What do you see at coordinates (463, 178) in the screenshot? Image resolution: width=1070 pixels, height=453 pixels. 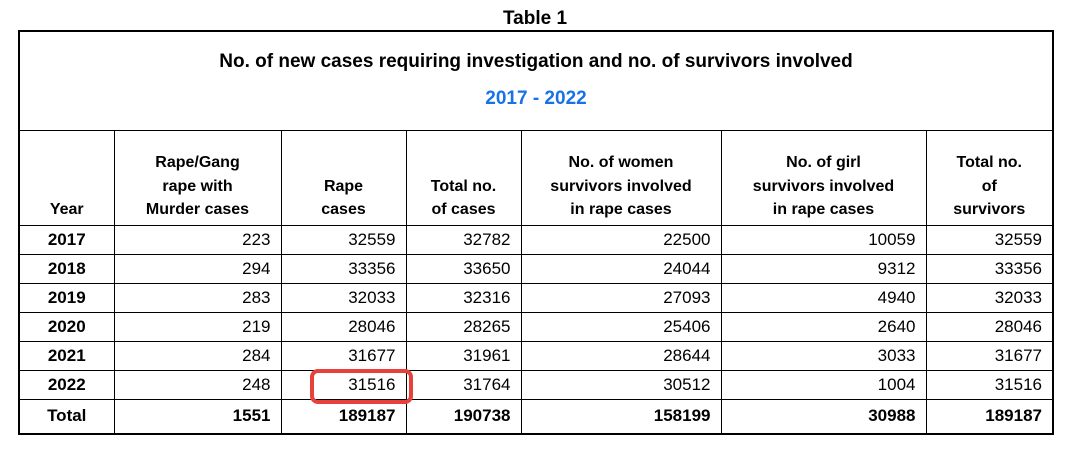 I see `column-header-3: Total no. of cases` at bounding box center [463, 178].